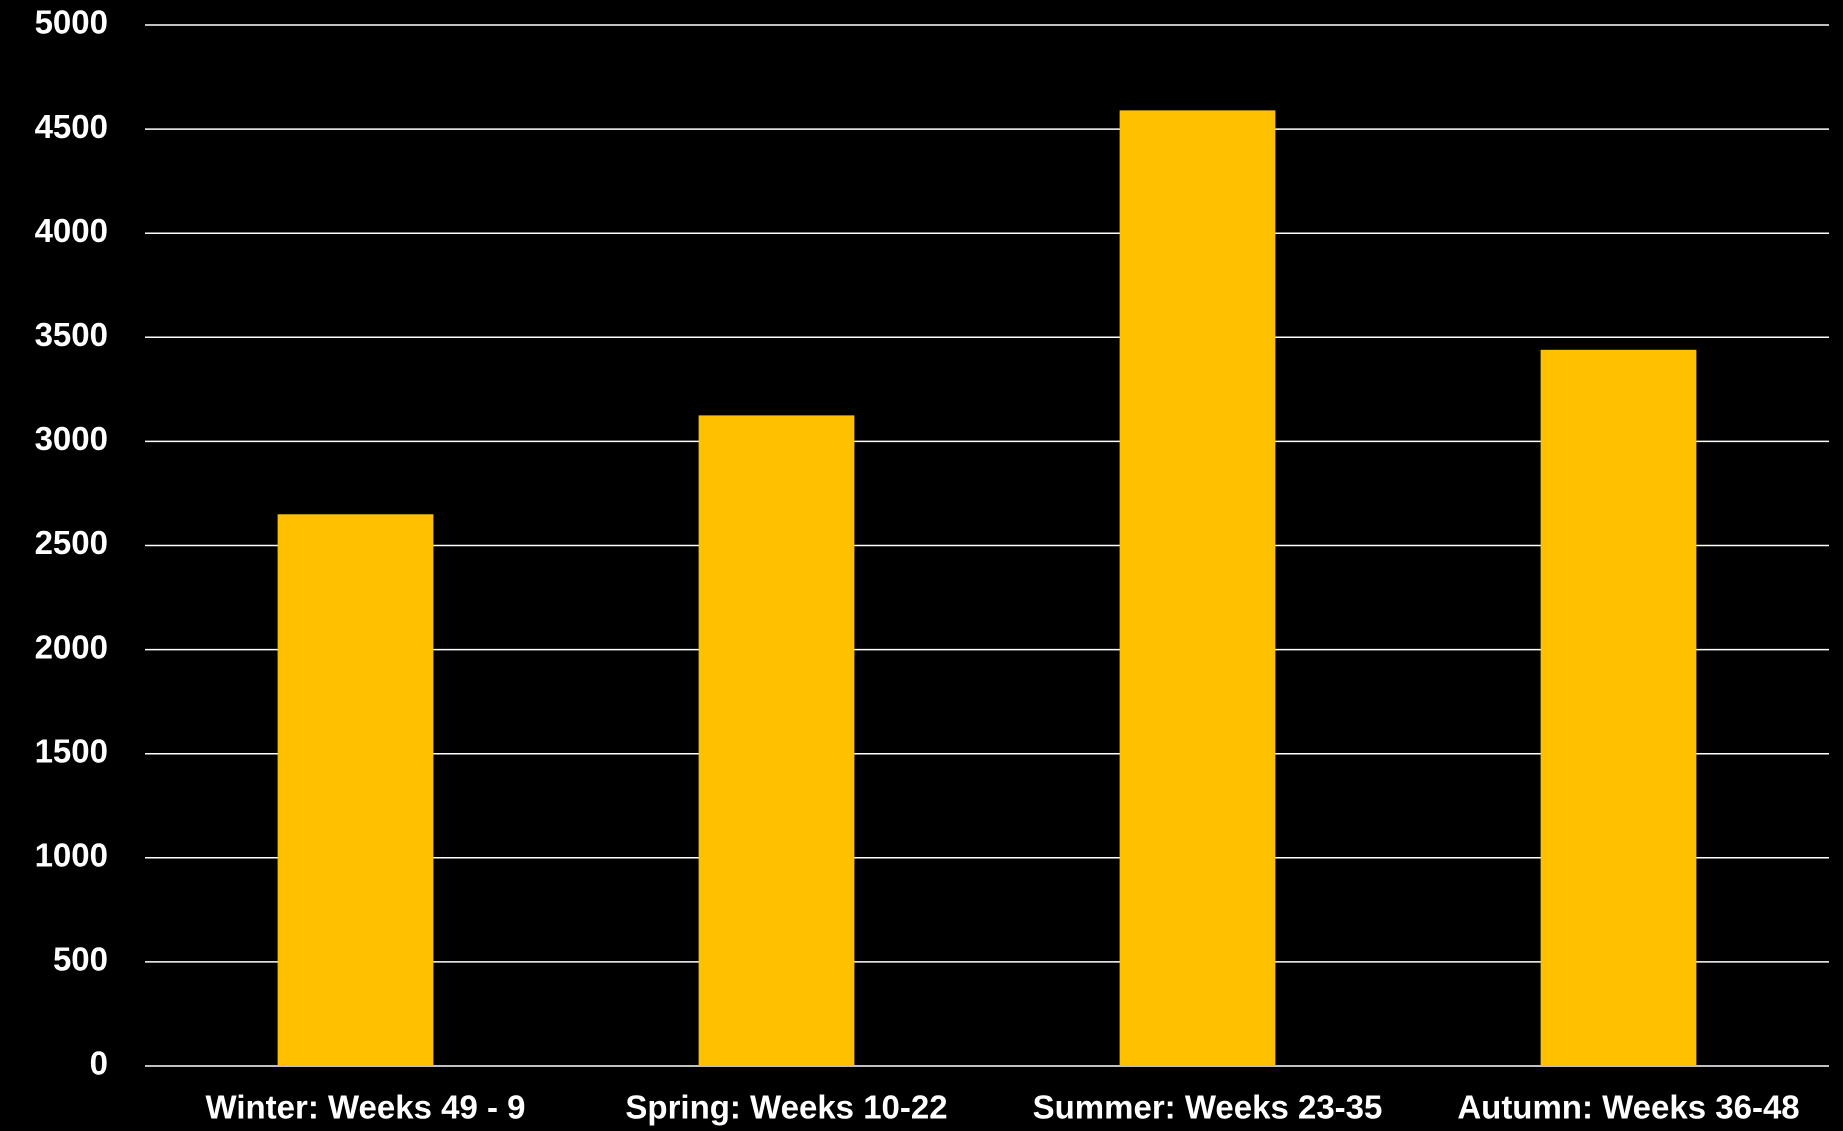 The height and width of the screenshot is (1131, 1843). Describe the element at coordinates (80, 959) in the screenshot. I see `y-tick-label: 500` at that location.